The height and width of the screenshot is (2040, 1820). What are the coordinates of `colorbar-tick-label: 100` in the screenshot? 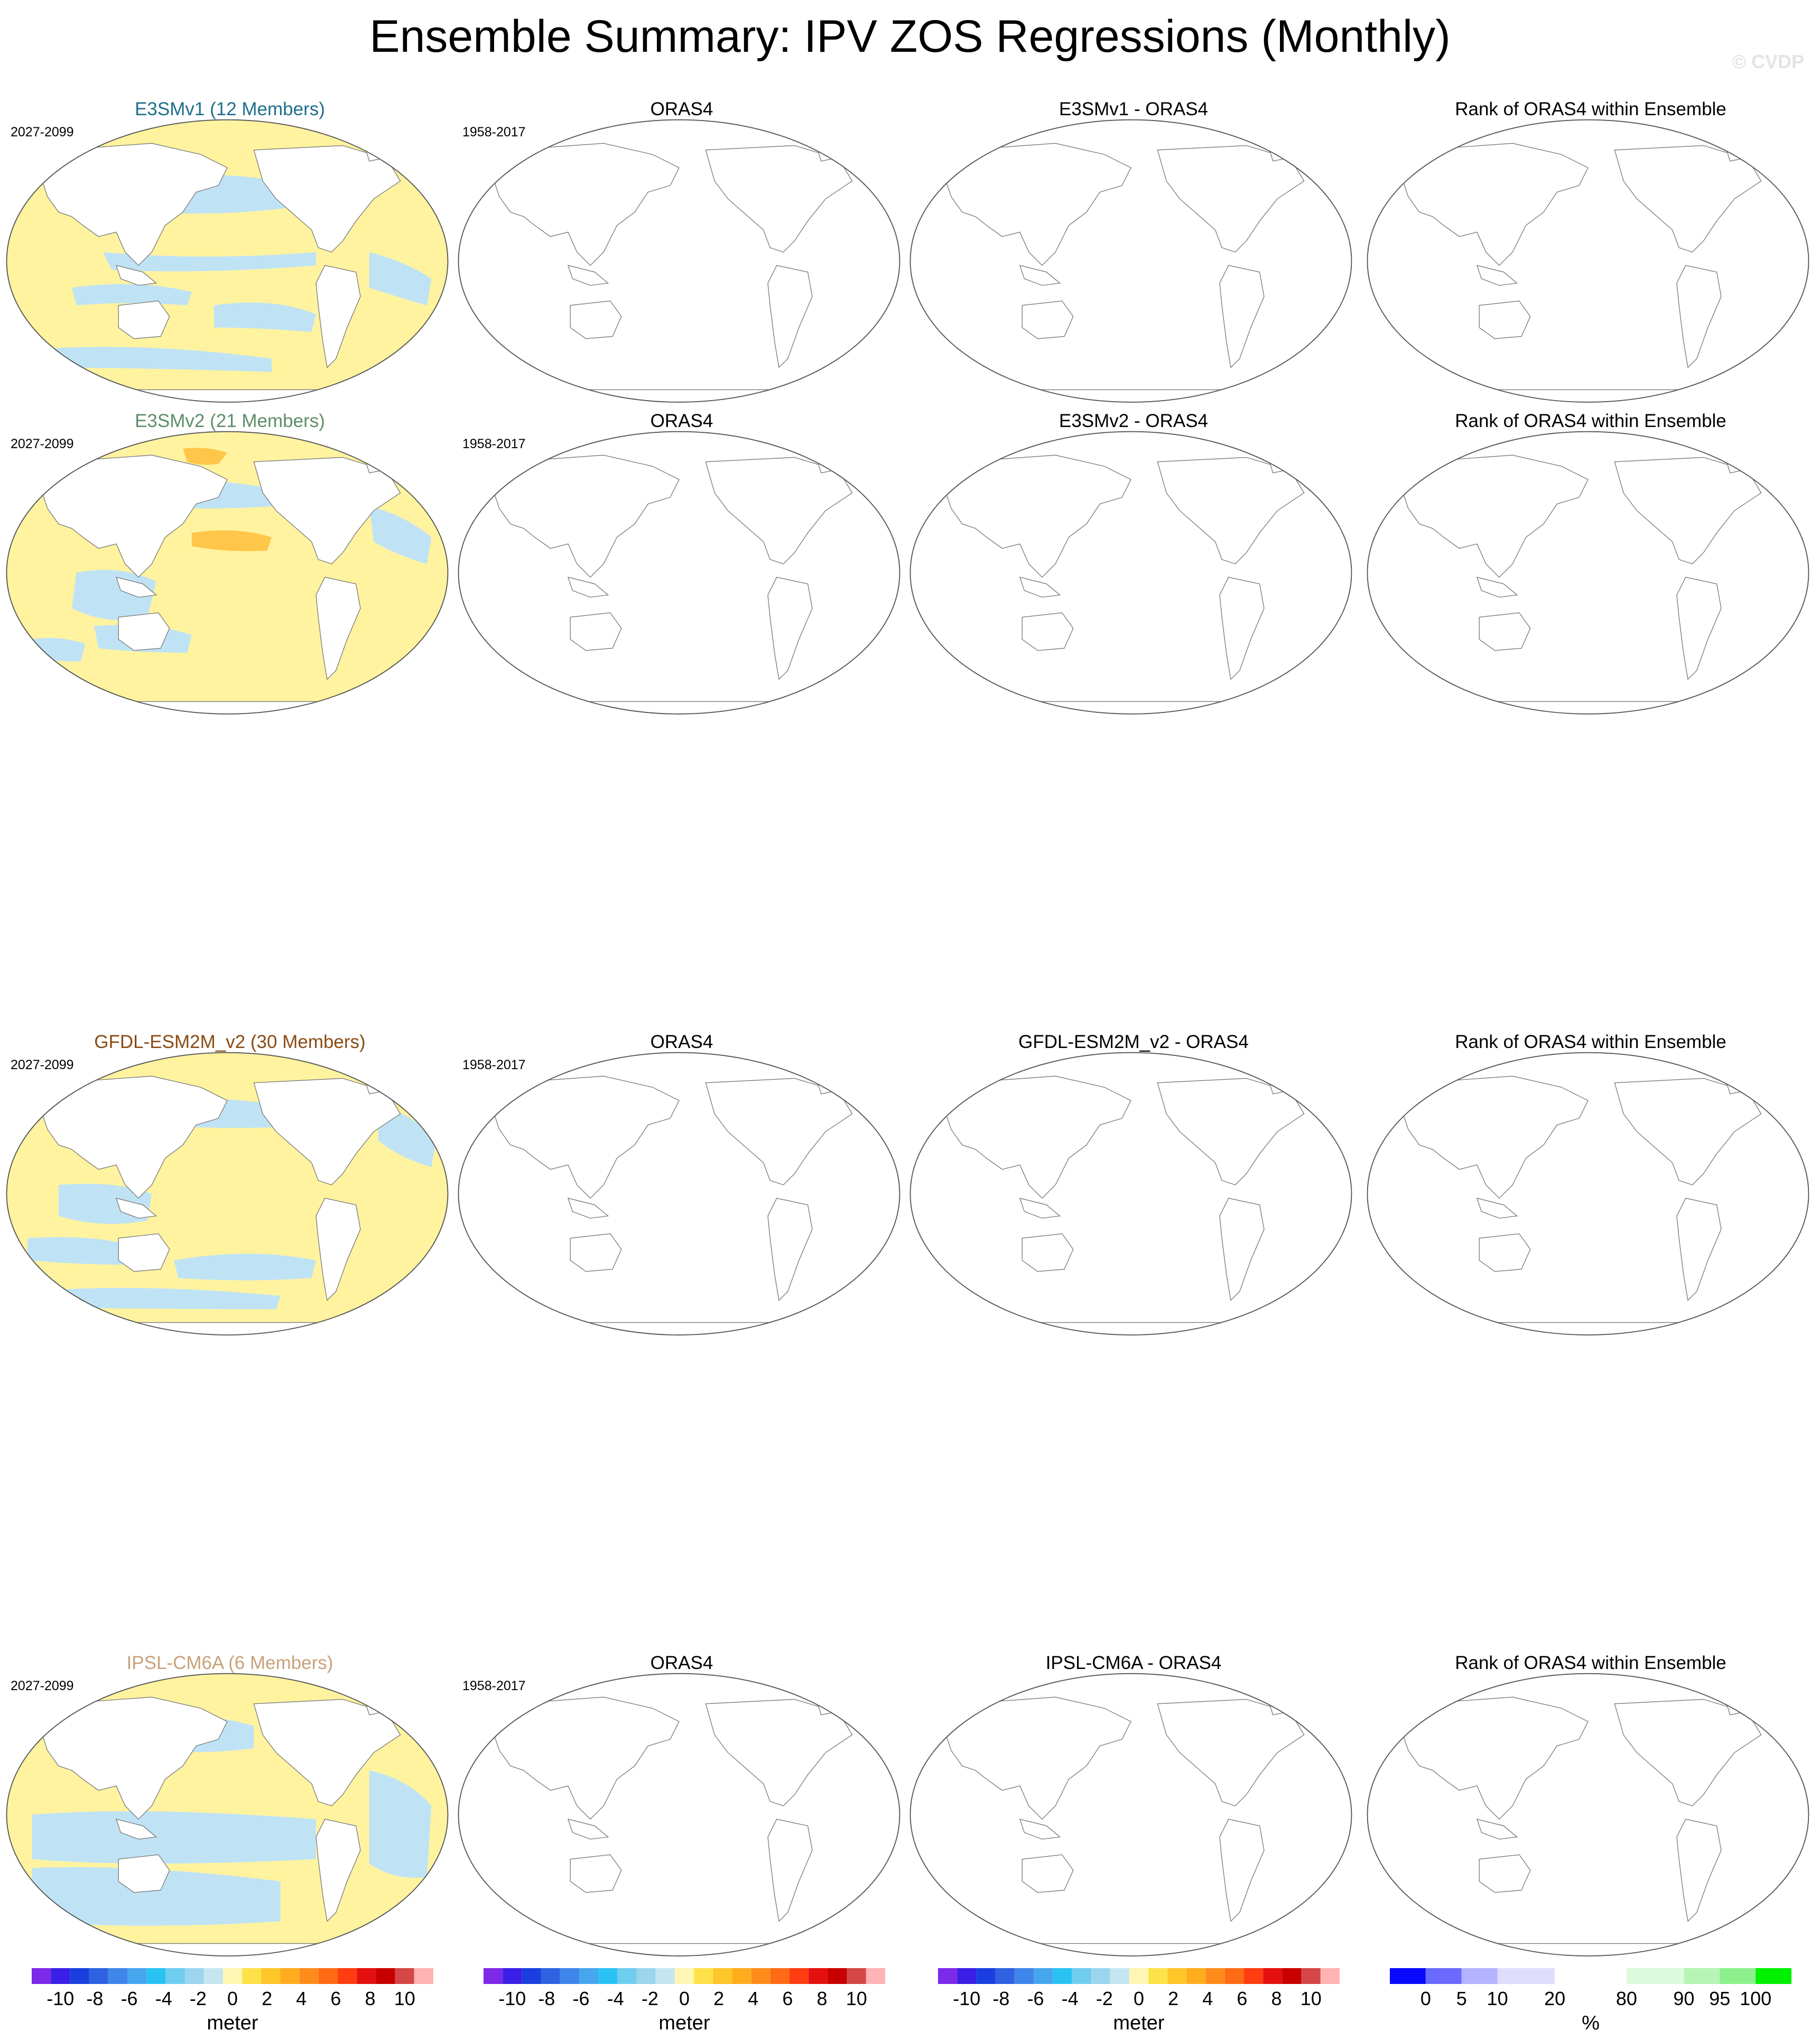 It's located at (1755, 1998).